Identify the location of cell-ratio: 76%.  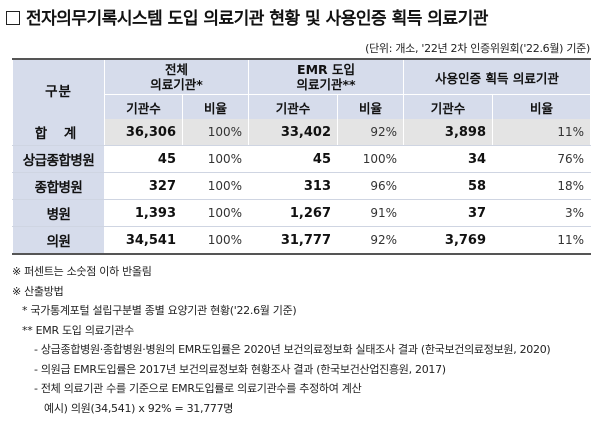
(542, 159).